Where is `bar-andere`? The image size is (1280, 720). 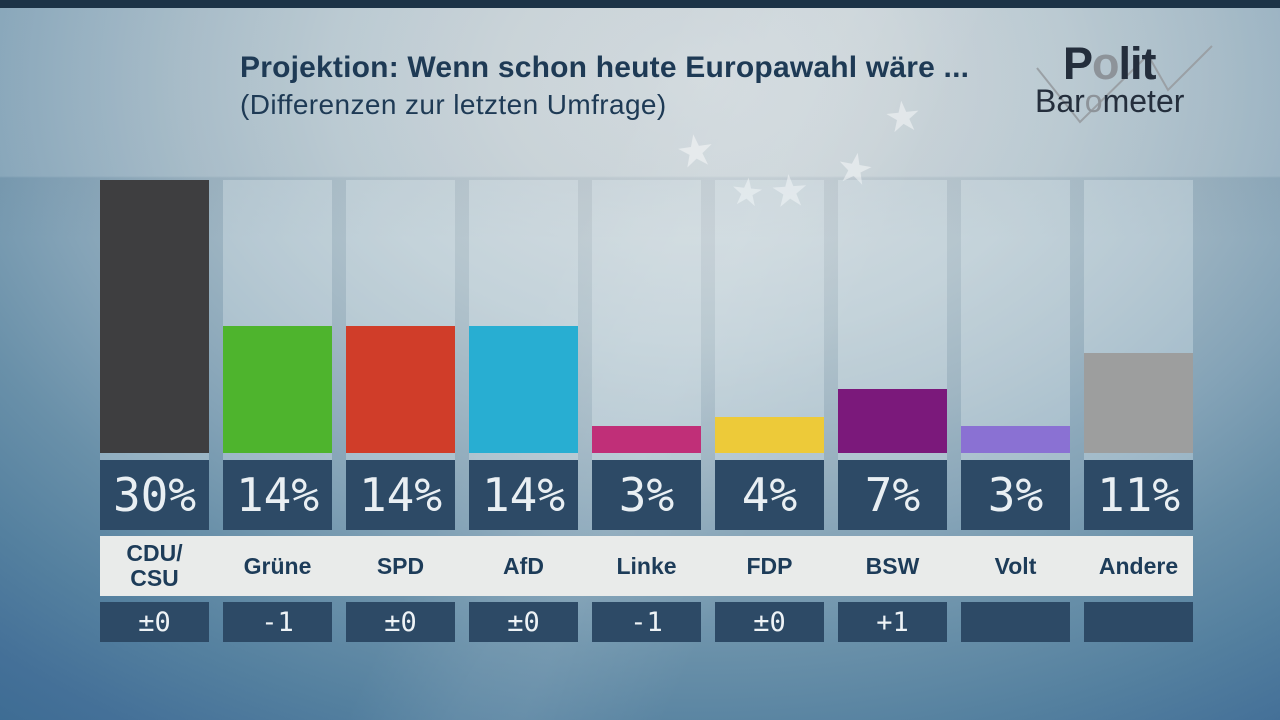
bar-andere is located at coordinates (1138, 403).